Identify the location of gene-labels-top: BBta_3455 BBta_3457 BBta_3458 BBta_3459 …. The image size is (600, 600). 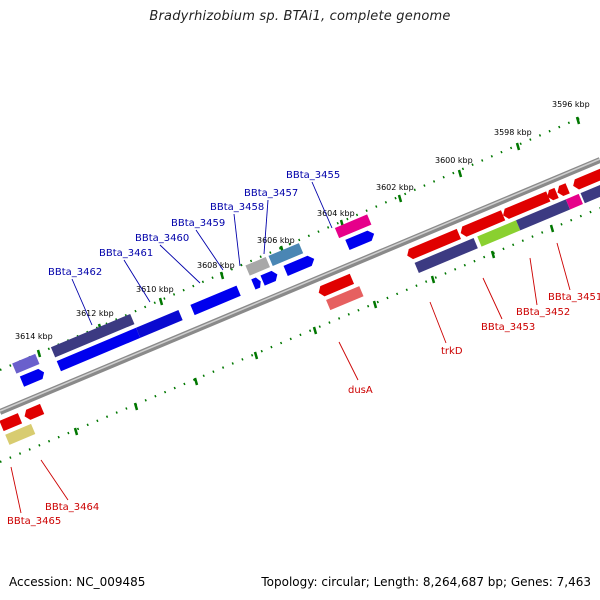
(194, 224).